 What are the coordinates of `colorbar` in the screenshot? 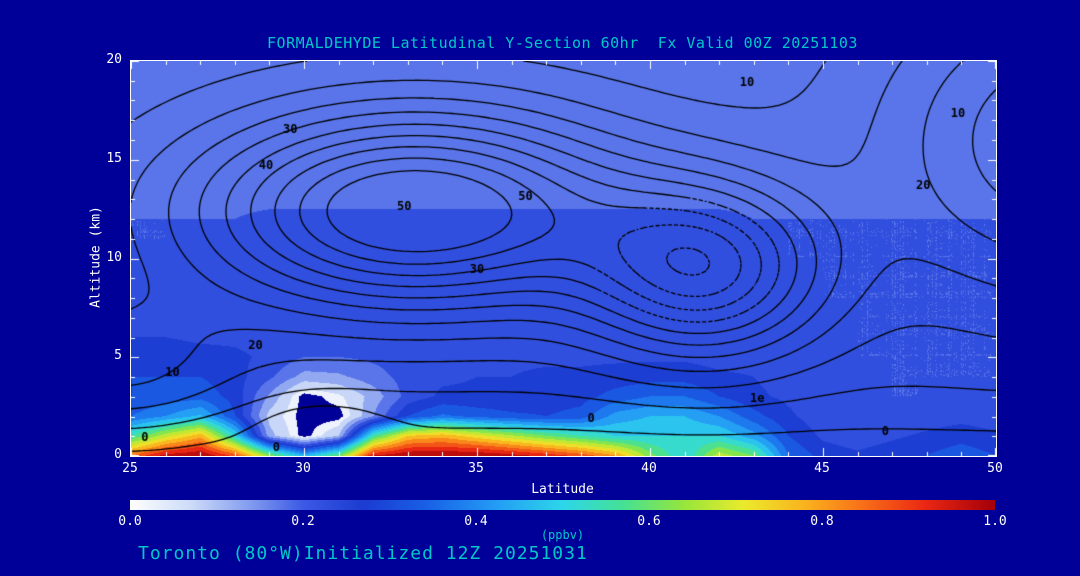 It's located at (562, 505).